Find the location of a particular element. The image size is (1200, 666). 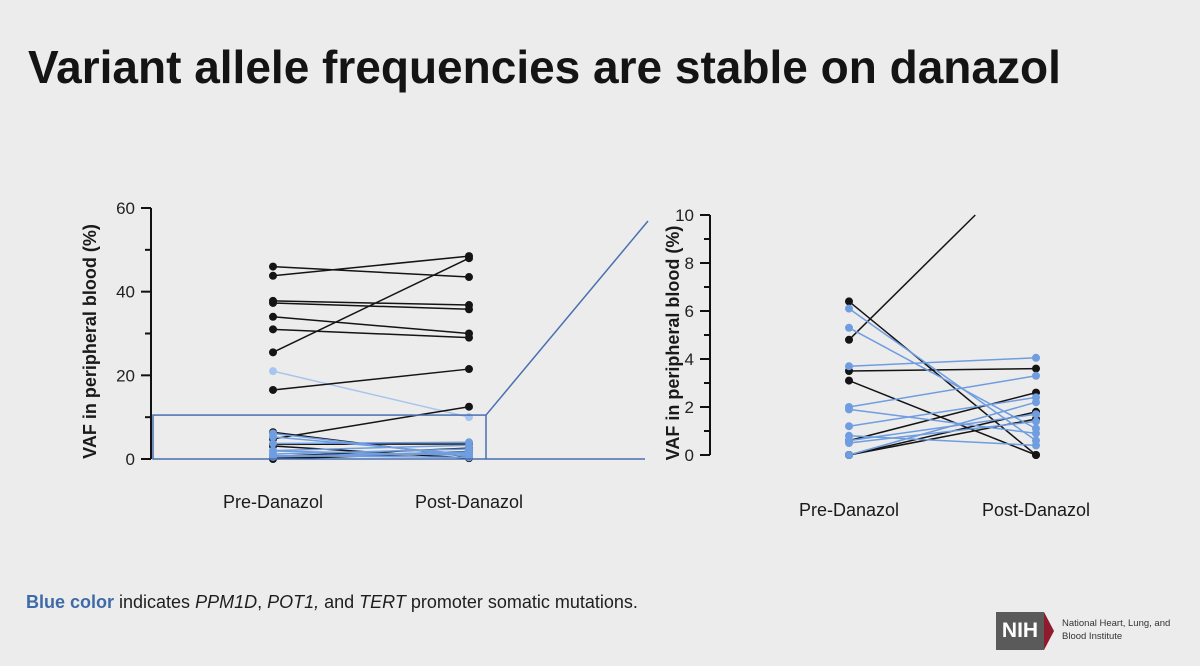

footnote-gene-2: POT1, is located at coordinates (293, 602).